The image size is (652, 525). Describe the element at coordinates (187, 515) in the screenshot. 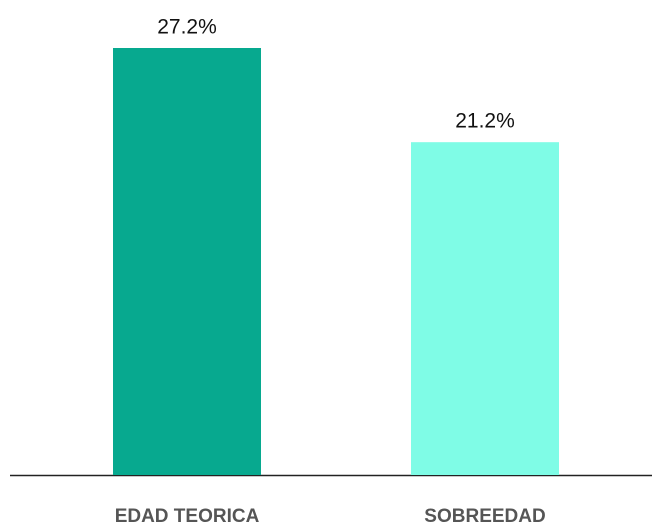

I see `x-tick-label: EDAD TEORICA` at that location.